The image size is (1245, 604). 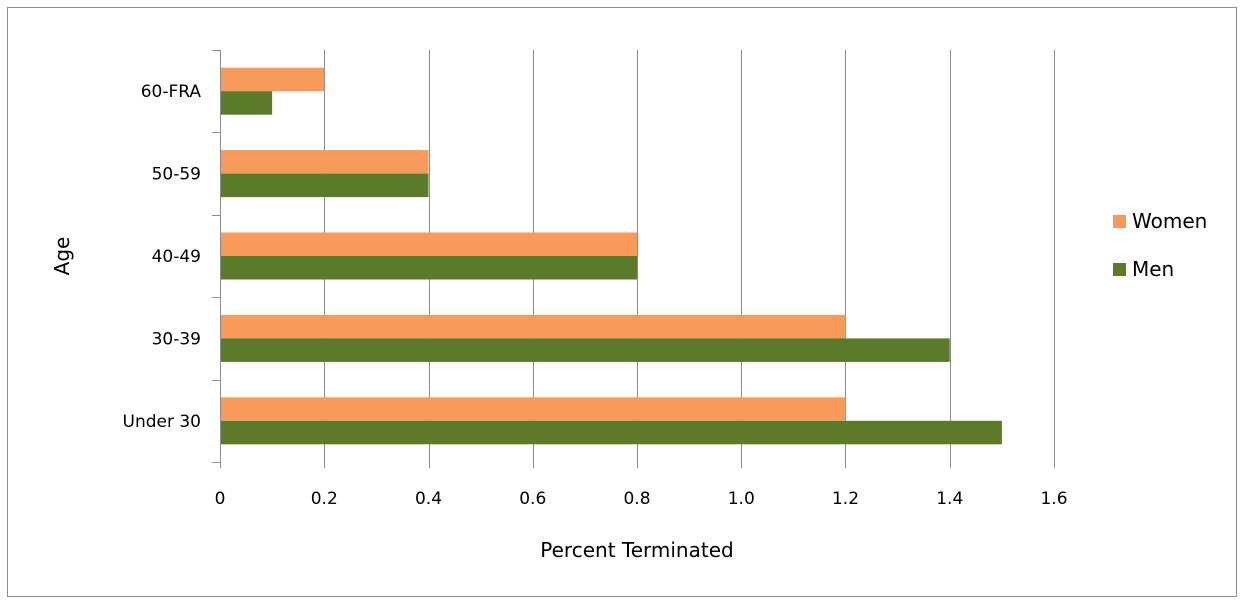 I want to click on legend: Women Men, so click(x=1160, y=245).